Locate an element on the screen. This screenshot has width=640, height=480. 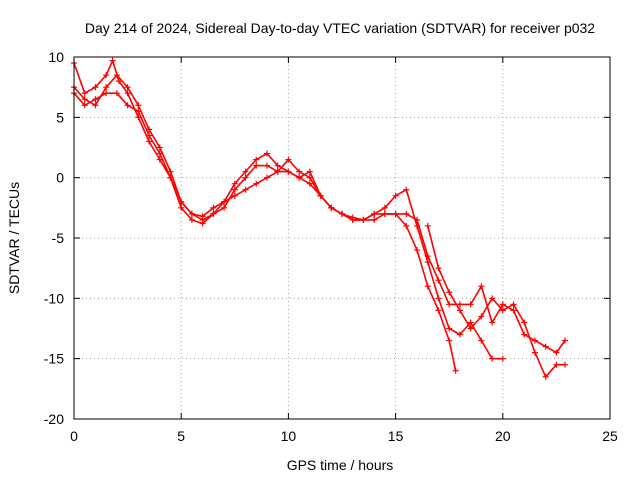
y-tick-label: -20 is located at coordinates (54, 419).